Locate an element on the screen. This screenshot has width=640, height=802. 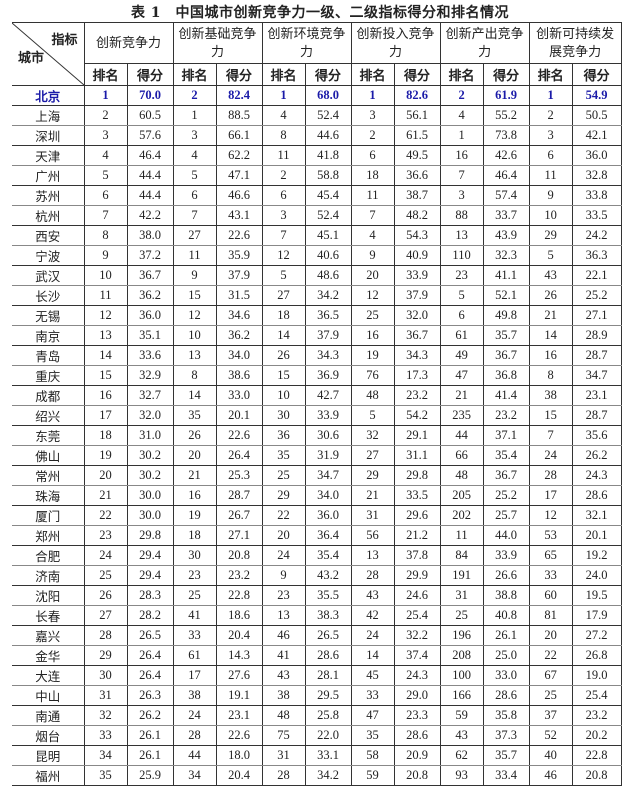
score-cell: 20.4 is located at coordinates (239, 775).